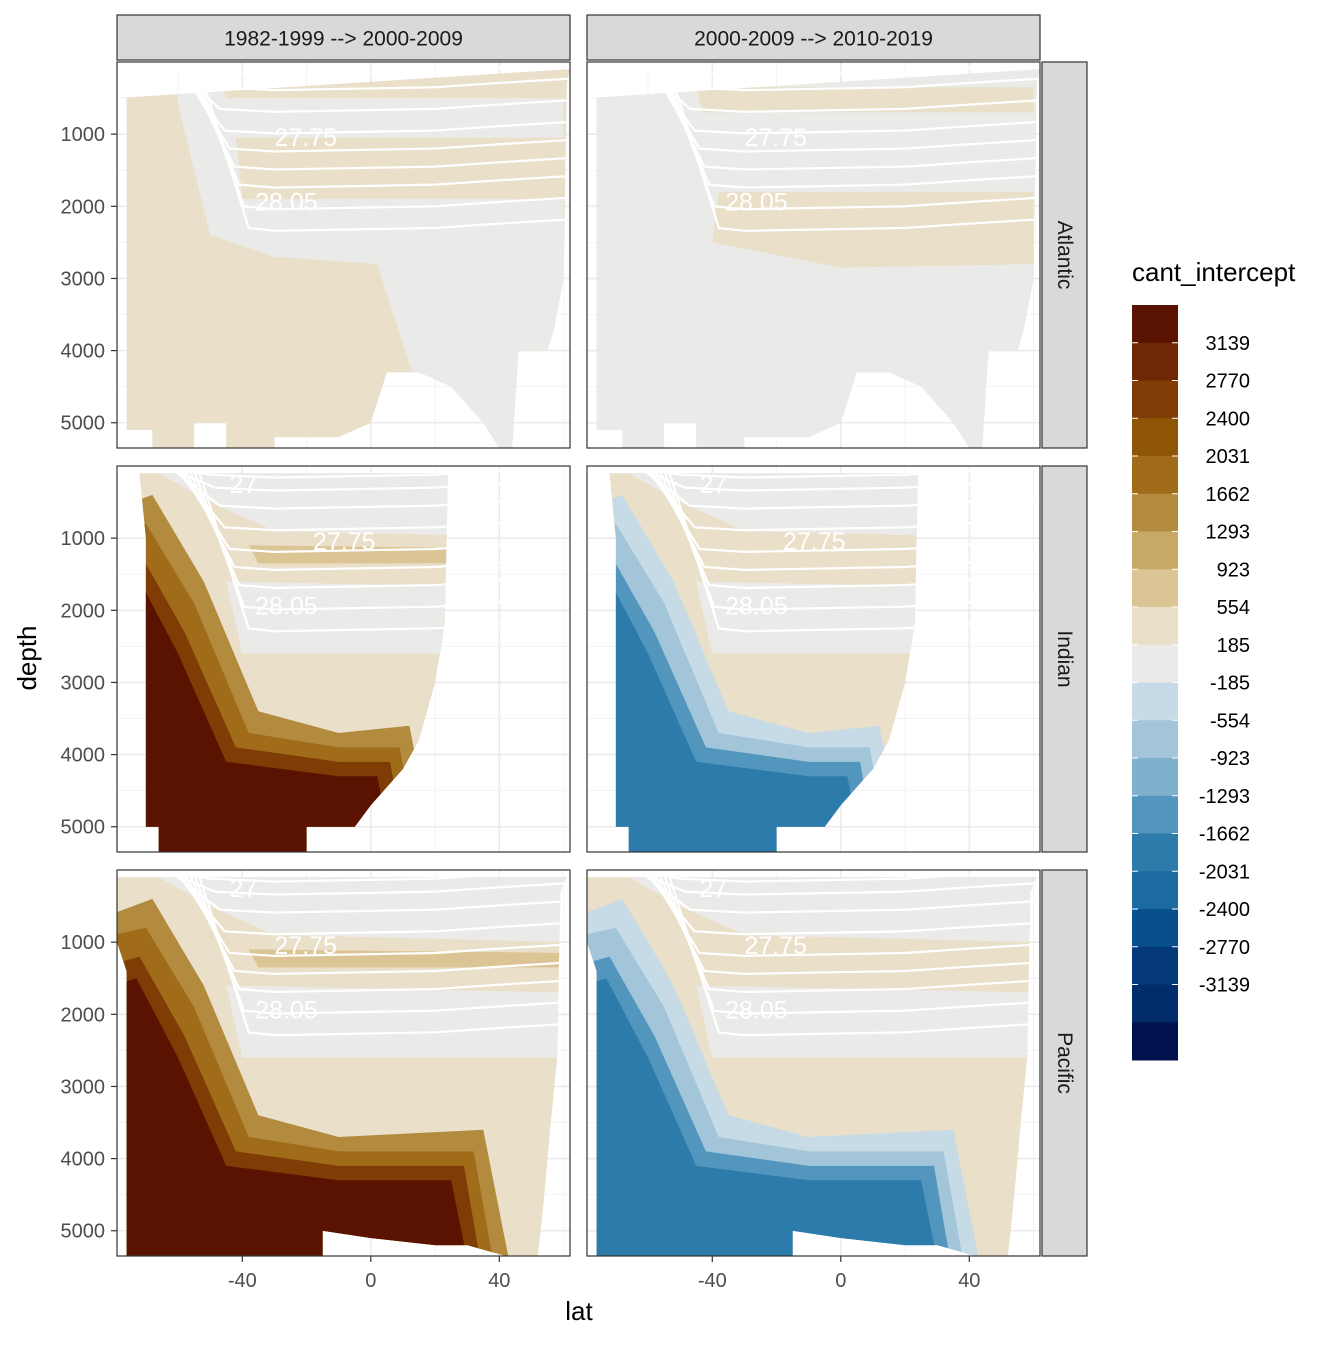 The height and width of the screenshot is (1349, 1344). Describe the element at coordinates (1228, 419) in the screenshot. I see `legend-break-label: 2400` at that location.